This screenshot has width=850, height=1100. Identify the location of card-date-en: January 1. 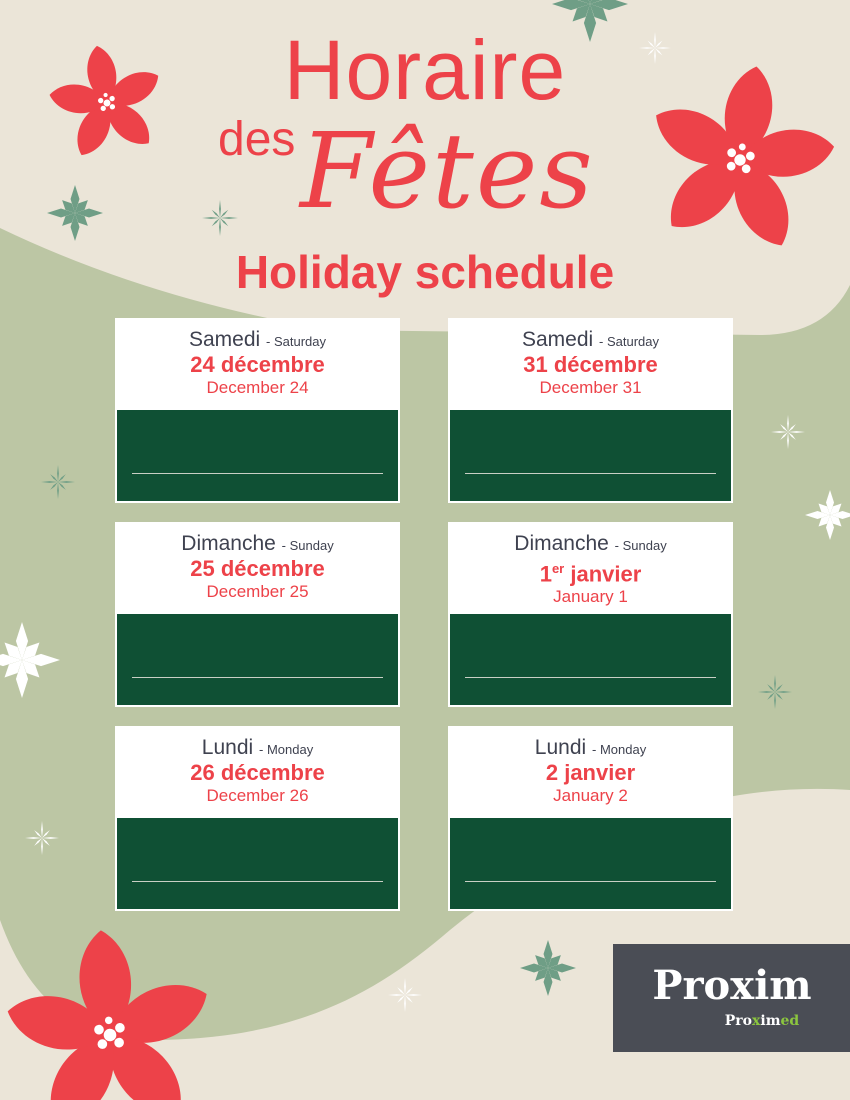
(590, 597).